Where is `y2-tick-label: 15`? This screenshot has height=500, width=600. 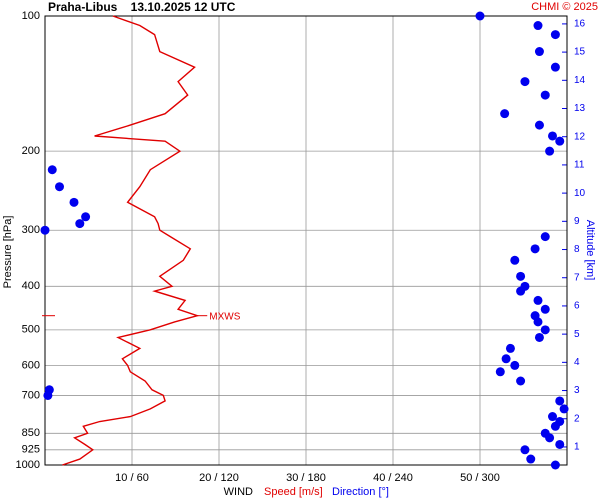
y2-tick-label: 15 is located at coordinates (580, 52).